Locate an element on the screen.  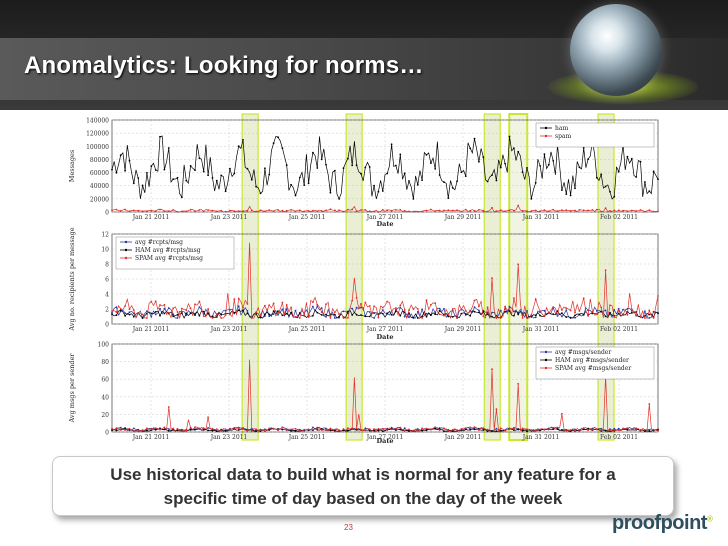
logo-text: proofpoint is located at coordinates (659, 523).